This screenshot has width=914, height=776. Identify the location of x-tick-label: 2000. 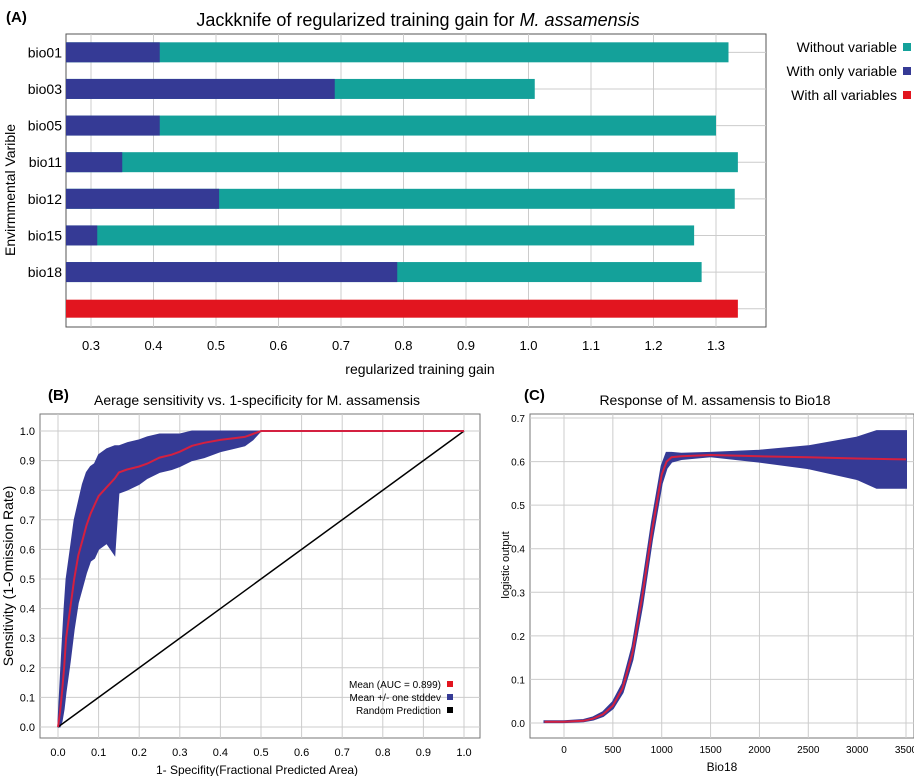
(759, 750).